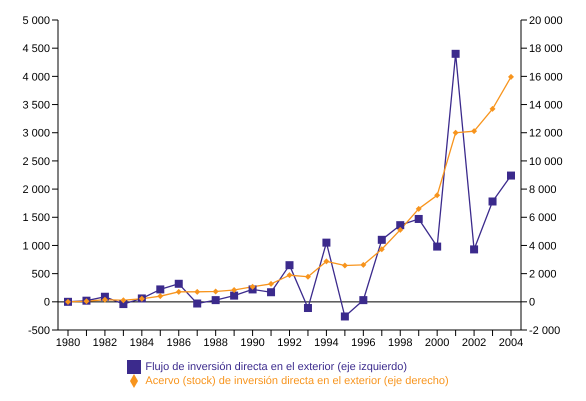  What do you see at coordinates (36, 49) in the screenshot?
I see `y-tick-label: 4 500` at bounding box center [36, 49].